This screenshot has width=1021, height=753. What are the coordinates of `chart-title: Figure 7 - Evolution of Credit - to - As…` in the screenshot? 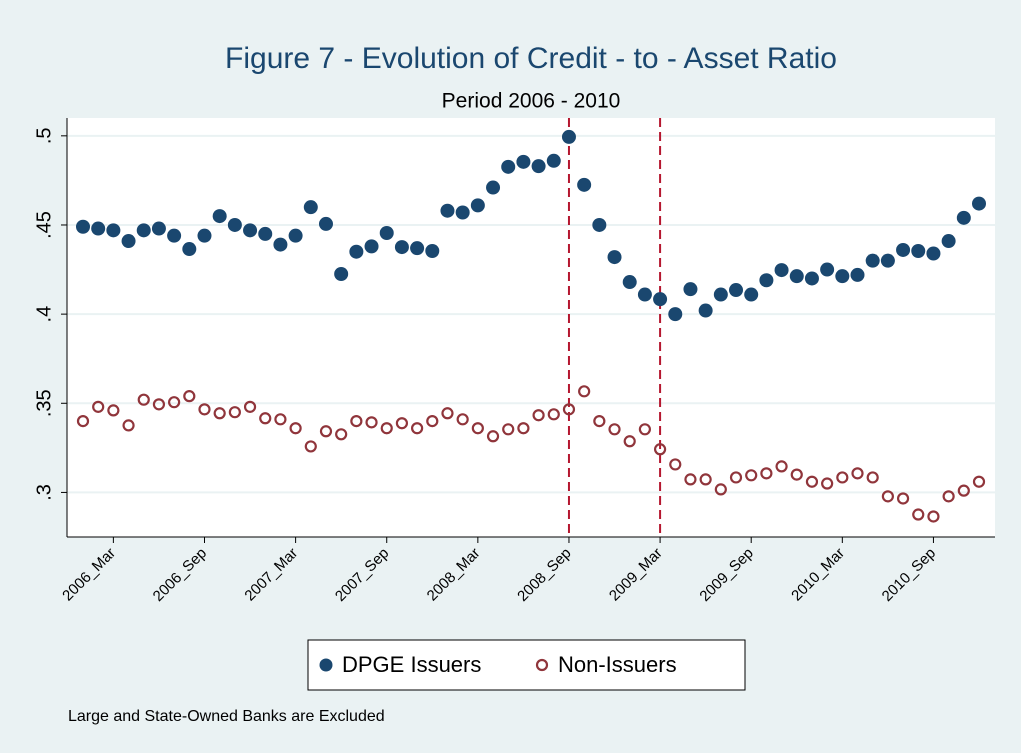 It's located at (531, 58).